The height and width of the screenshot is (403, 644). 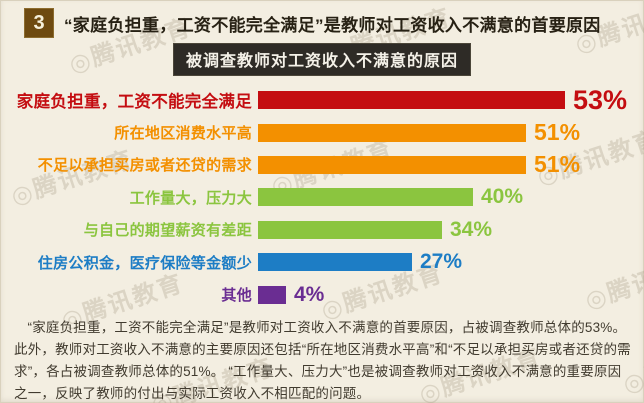 What do you see at coordinates (441, 262) in the screenshot?
I see `bar-value: 27%` at bounding box center [441, 262].